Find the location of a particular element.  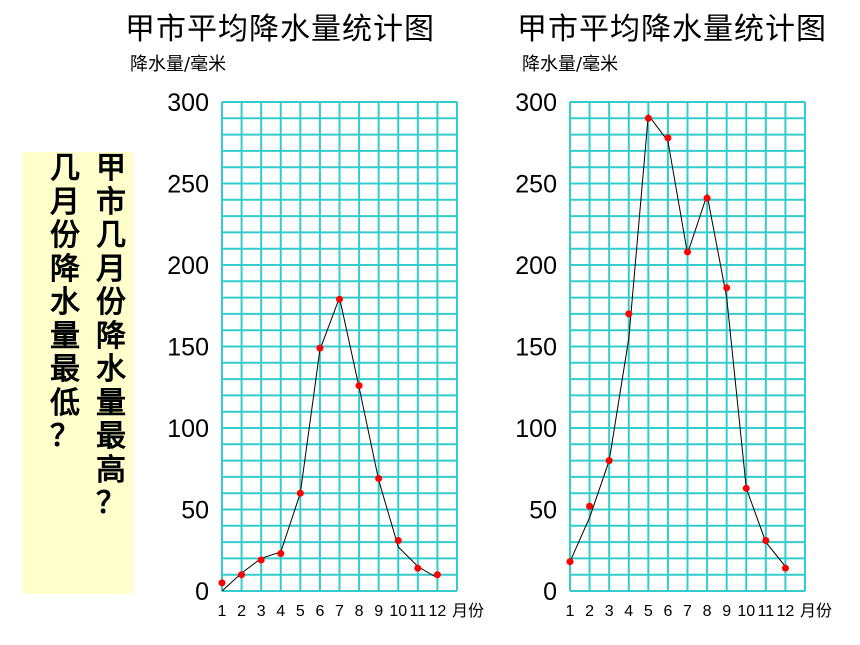

question-line-lowest: 几 月 份 降 水 量 最 低 ？ is located at coordinates (65, 302).